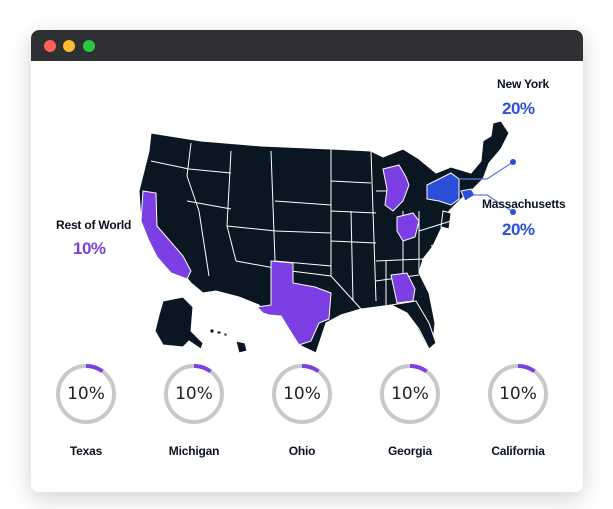 The width and height of the screenshot is (613, 509). Describe the element at coordinates (86, 451) in the screenshot. I see `ring-label: Texas` at that location.